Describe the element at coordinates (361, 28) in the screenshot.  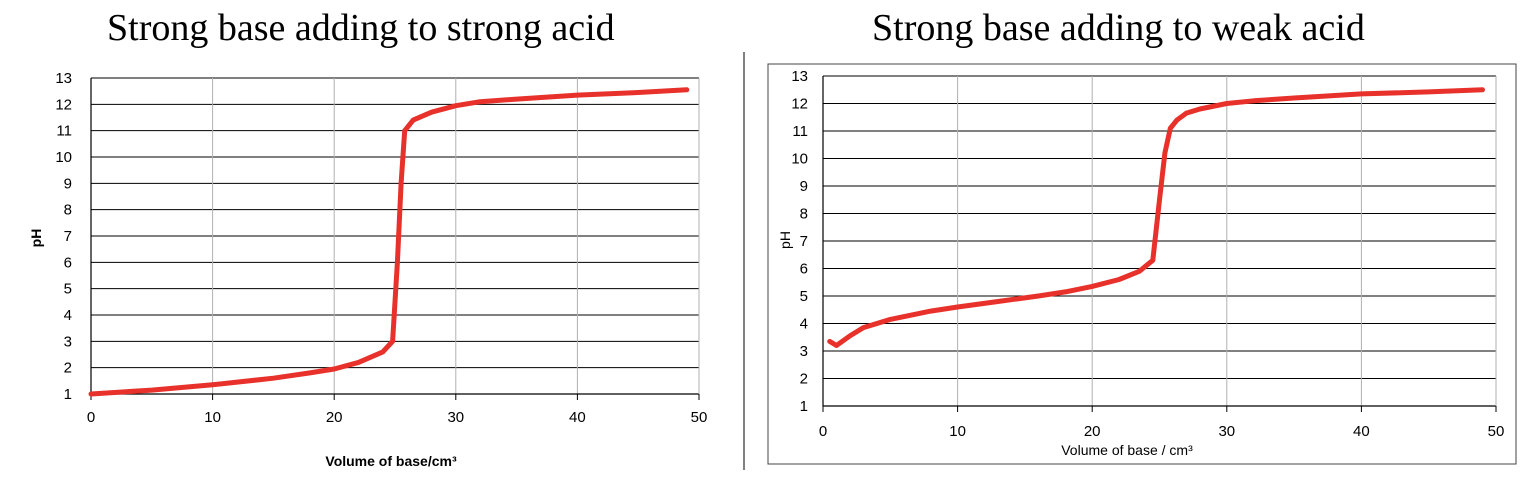
I see `chart-title-left: Strong base adding to strong acid` at that location.